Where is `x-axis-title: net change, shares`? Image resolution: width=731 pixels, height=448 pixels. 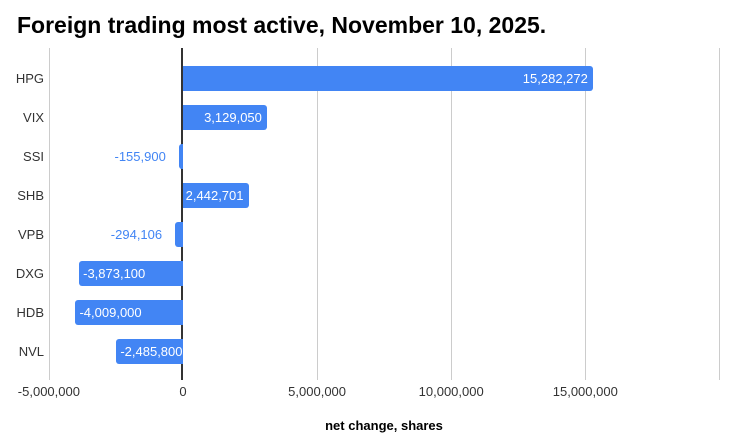 x-axis-title: net change, shares is located at coordinates (384, 425).